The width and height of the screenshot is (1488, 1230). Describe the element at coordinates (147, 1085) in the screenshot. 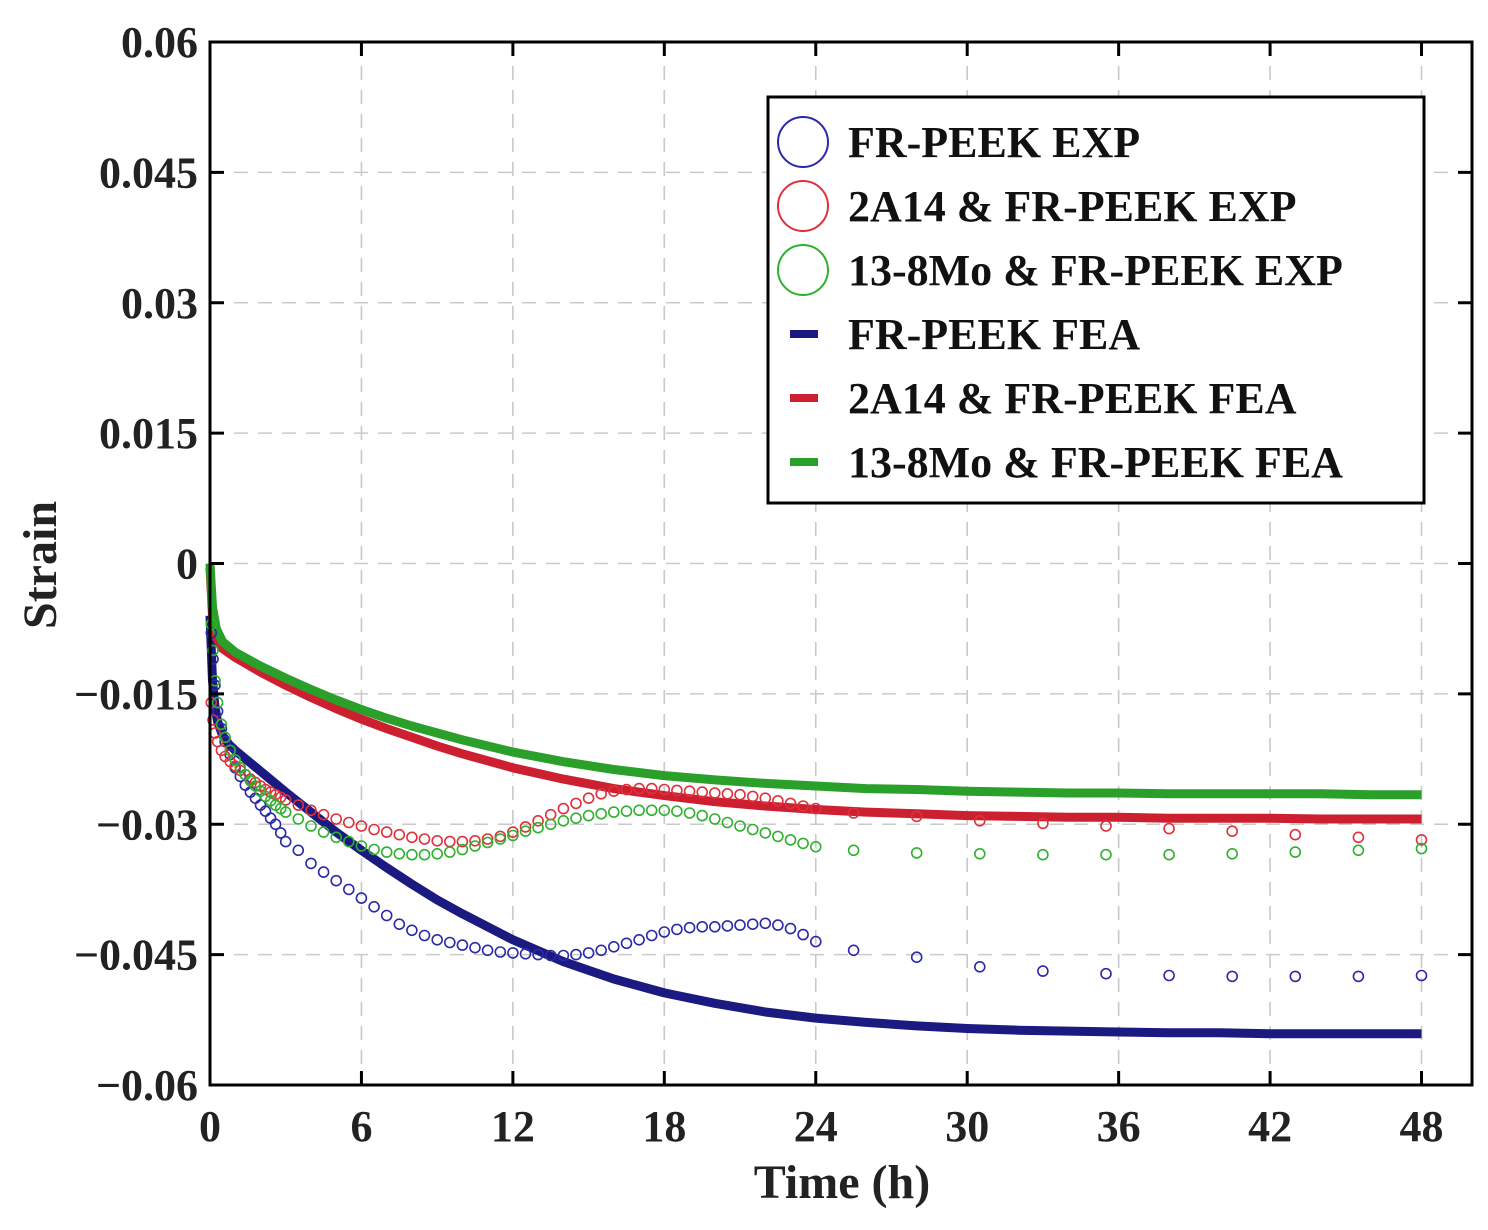

I see `y-tick-label: −0.06` at that location.